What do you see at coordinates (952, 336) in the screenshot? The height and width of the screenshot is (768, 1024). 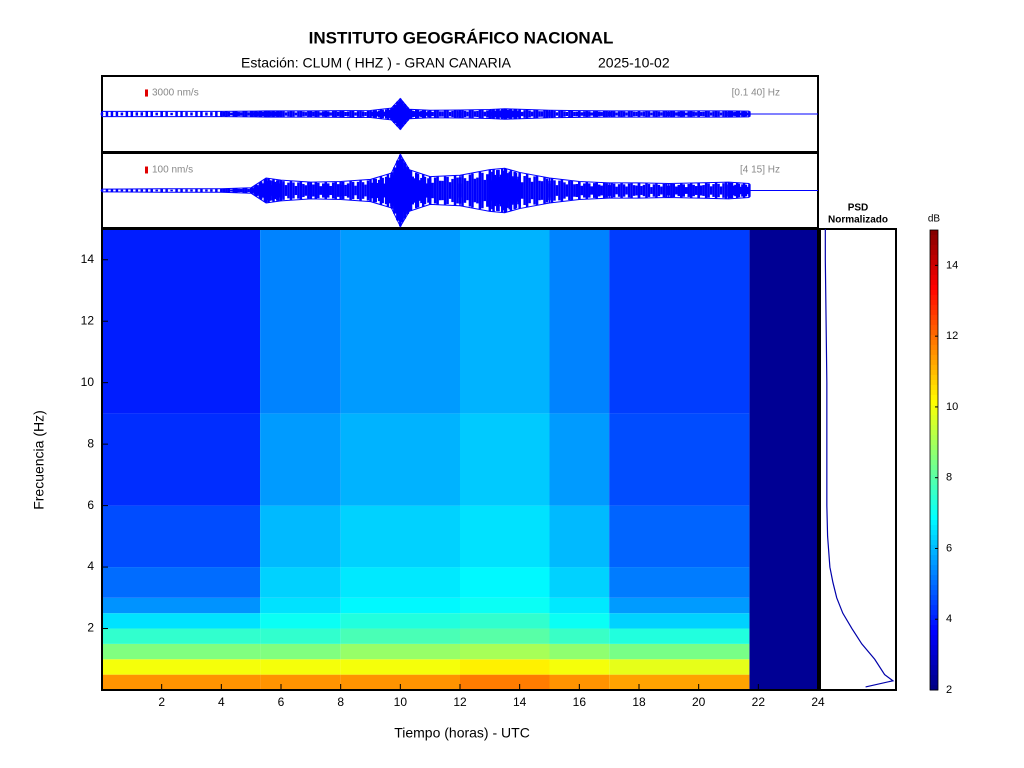 I see `colorbar-tick-label: 12` at bounding box center [952, 336].